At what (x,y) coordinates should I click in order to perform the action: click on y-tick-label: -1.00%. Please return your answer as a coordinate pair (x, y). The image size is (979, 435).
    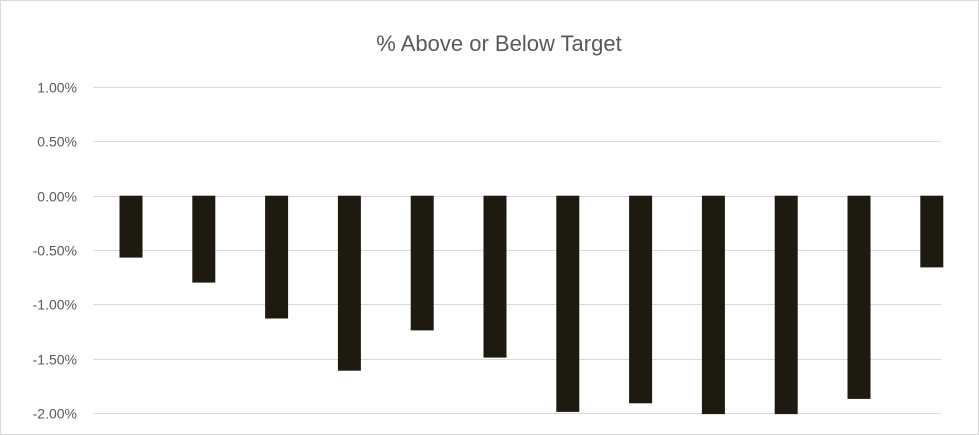
    Looking at the image, I should click on (55, 305).